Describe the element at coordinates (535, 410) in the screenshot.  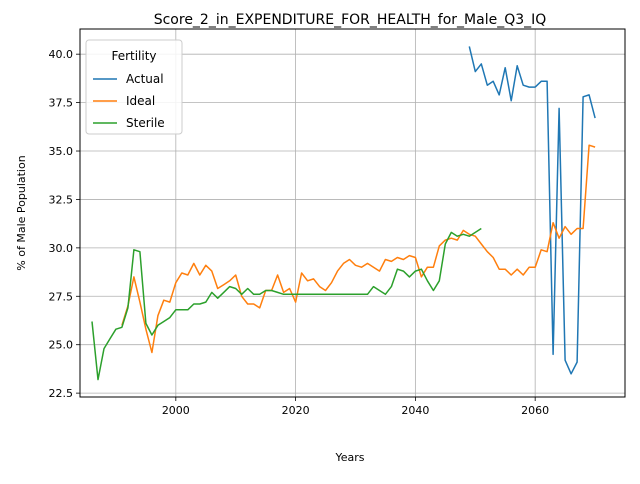
I see `x-tick-label: 2060` at that location.